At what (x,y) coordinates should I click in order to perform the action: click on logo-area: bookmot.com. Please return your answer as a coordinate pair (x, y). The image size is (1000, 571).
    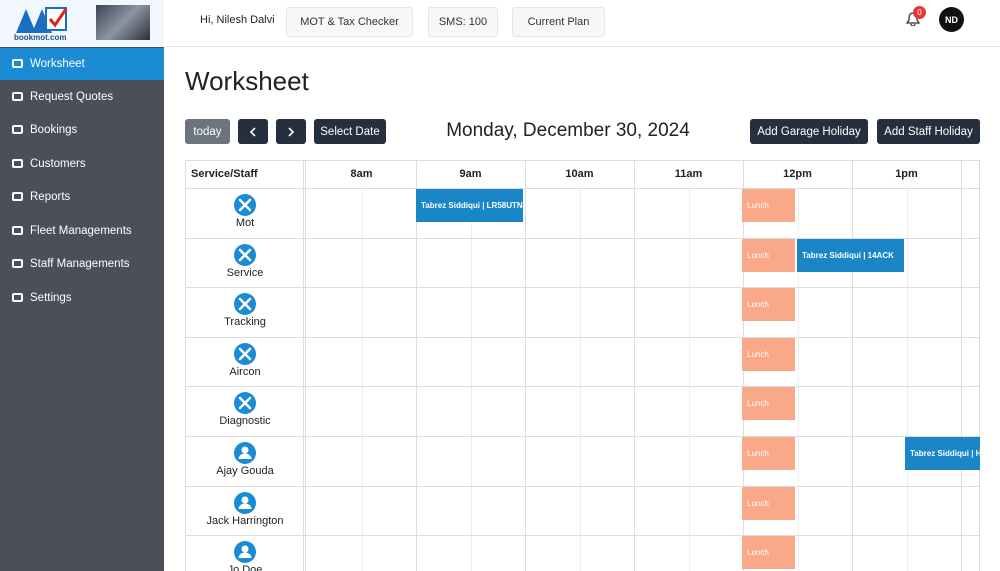
    Looking at the image, I should click on (82, 23).